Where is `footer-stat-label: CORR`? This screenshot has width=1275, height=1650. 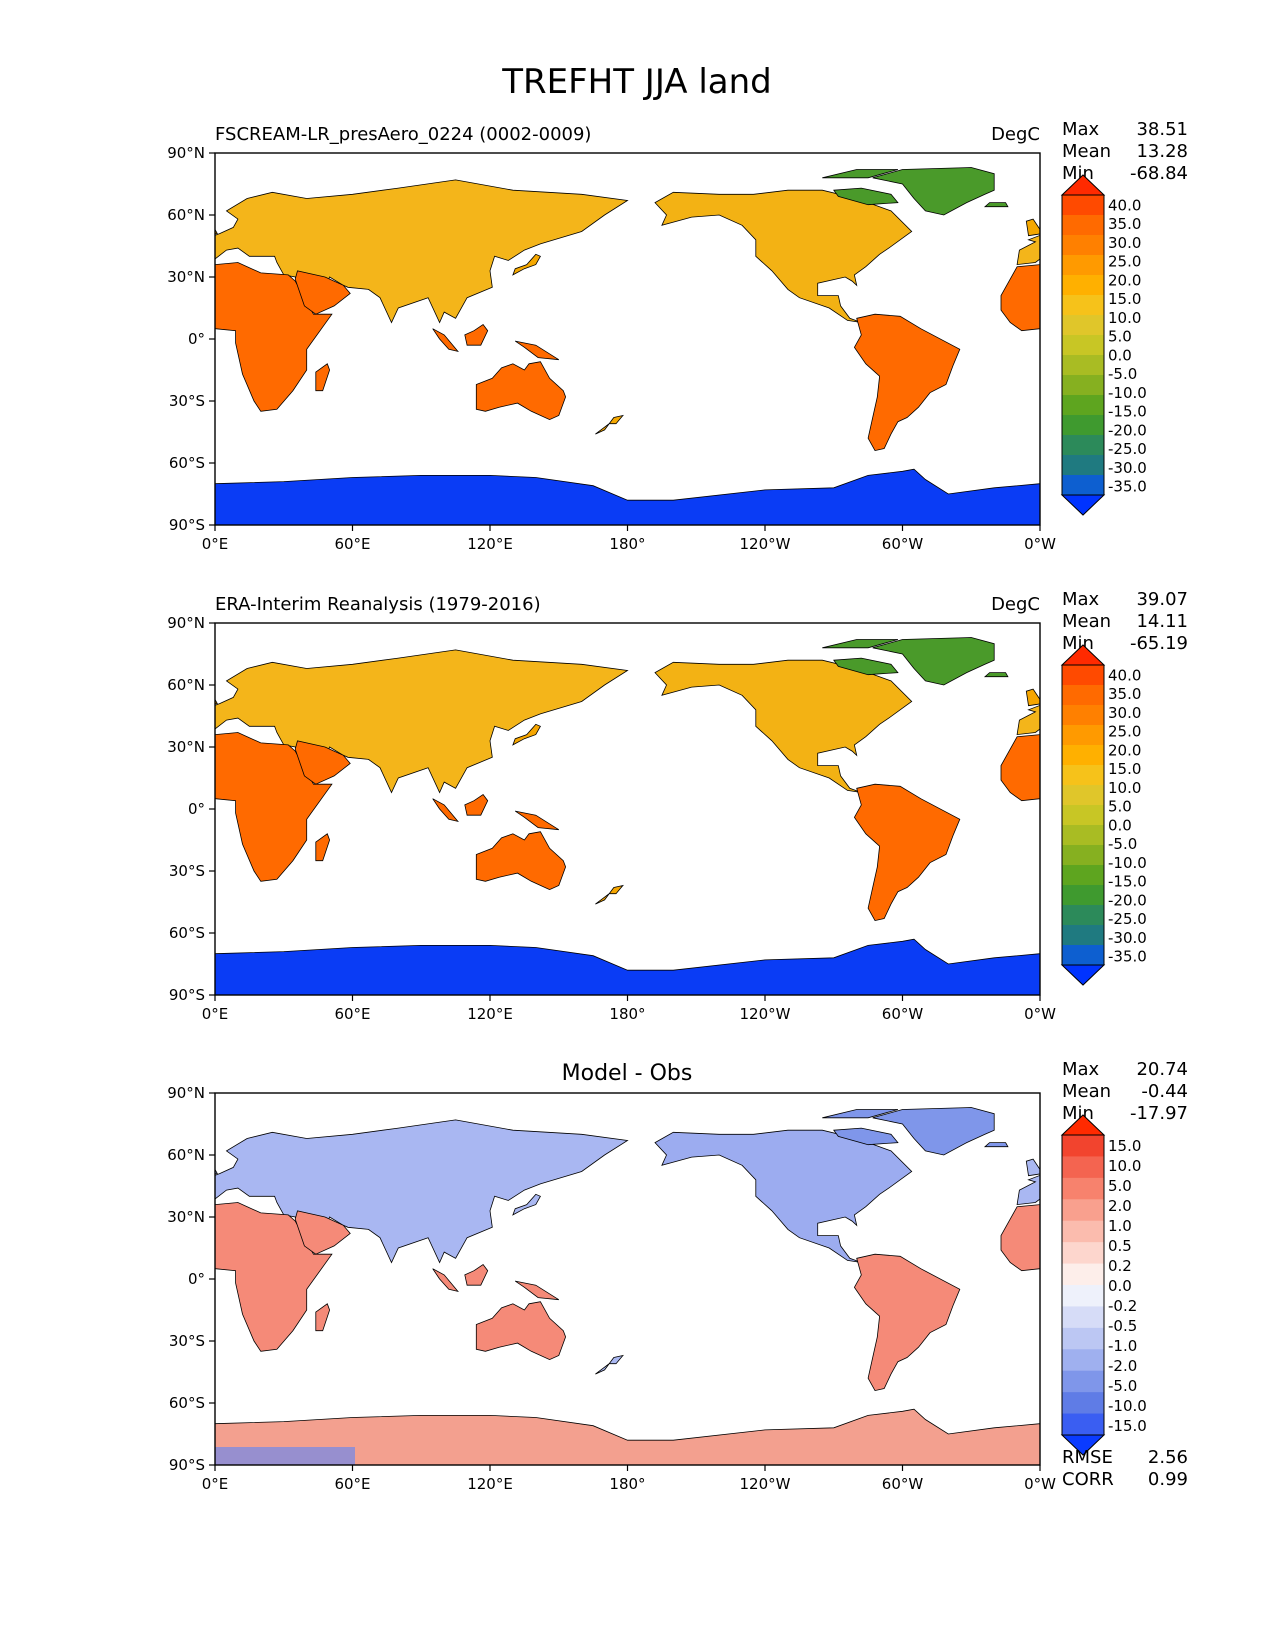
footer-stat-label: CORR is located at coordinates (1088, 1479).